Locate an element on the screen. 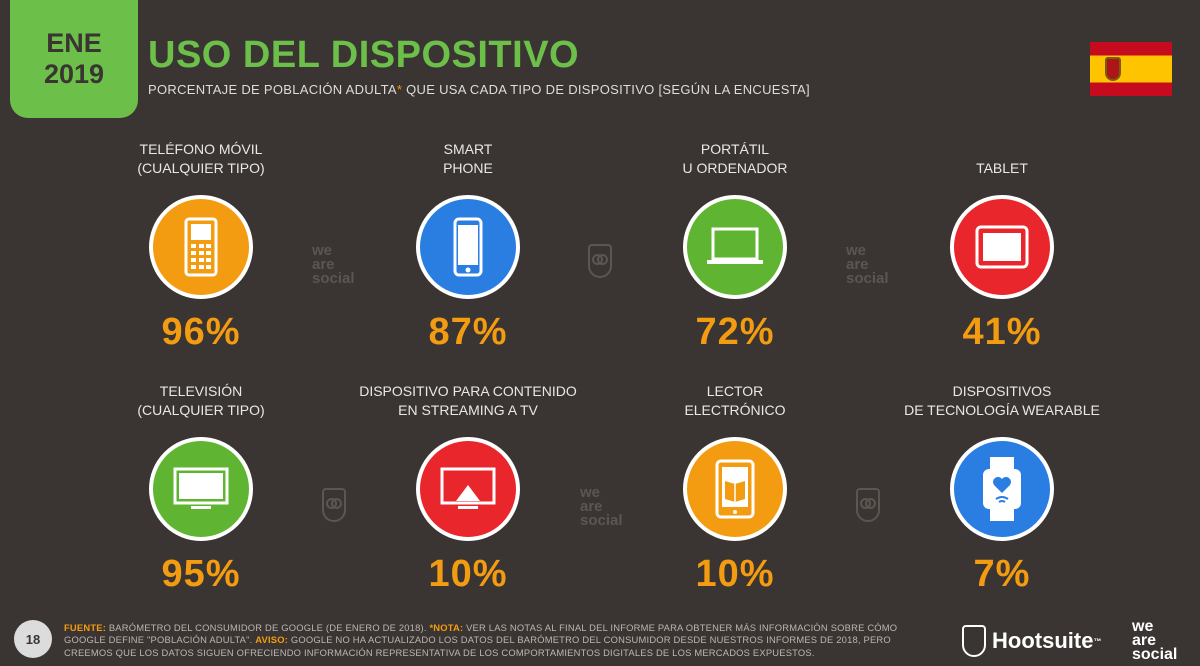 This screenshot has height=666, width=1200. device-value: 87% is located at coordinates (468, 332).